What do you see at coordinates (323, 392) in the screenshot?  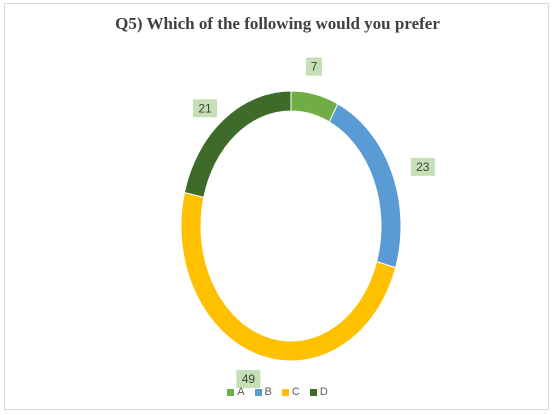 I see `legend-label-d: D` at bounding box center [323, 392].